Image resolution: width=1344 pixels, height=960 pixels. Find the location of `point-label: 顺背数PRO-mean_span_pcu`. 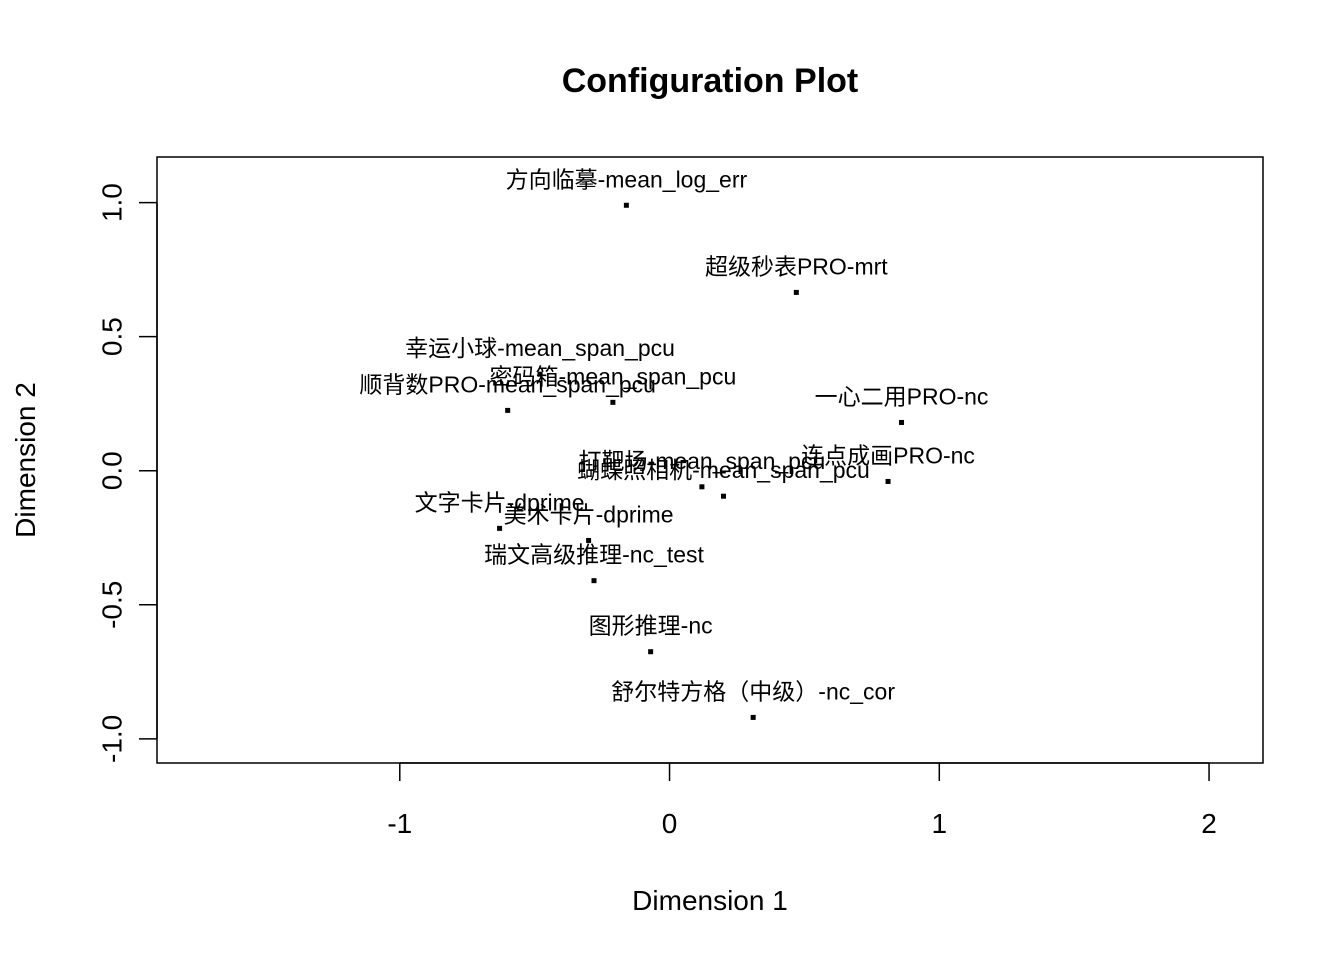

point-label: 顺背数PRO-mean_span_pcu is located at coordinates (507, 384).